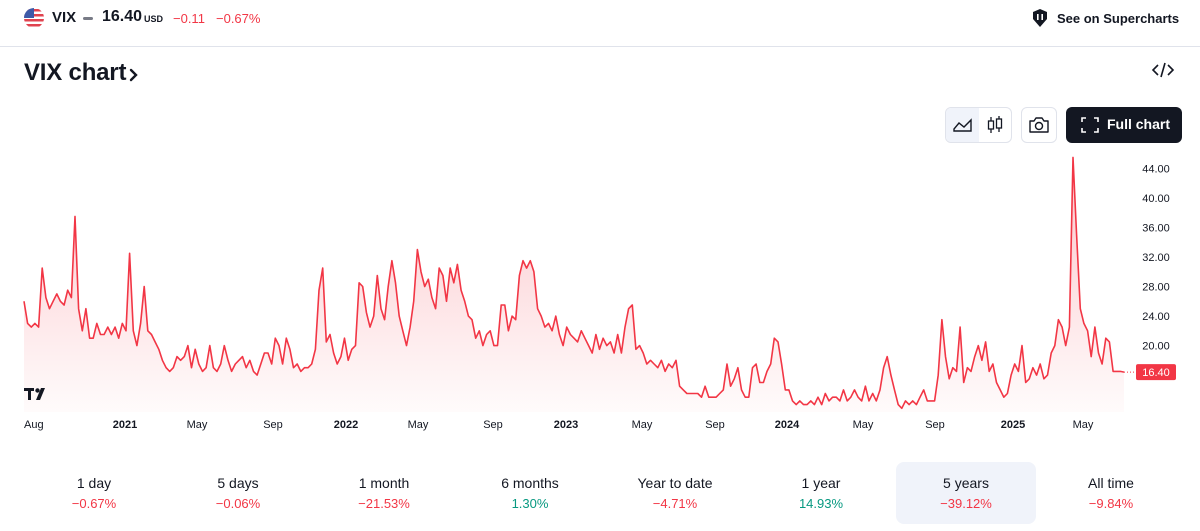  Describe the element at coordinates (1156, 228) in the screenshot. I see `y-tick-label: 36.00` at that location.